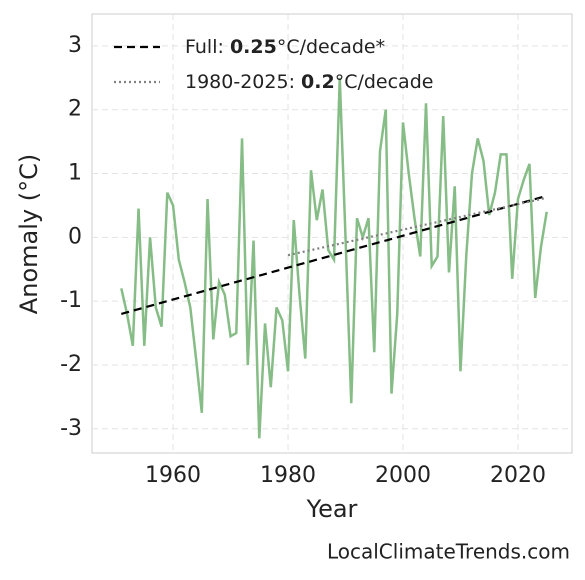 Image resolution: width=585 pixels, height=580 pixels. What do you see at coordinates (288, 475) in the screenshot?
I see `x-tick-label: 1980` at bounding box center [288, 475].